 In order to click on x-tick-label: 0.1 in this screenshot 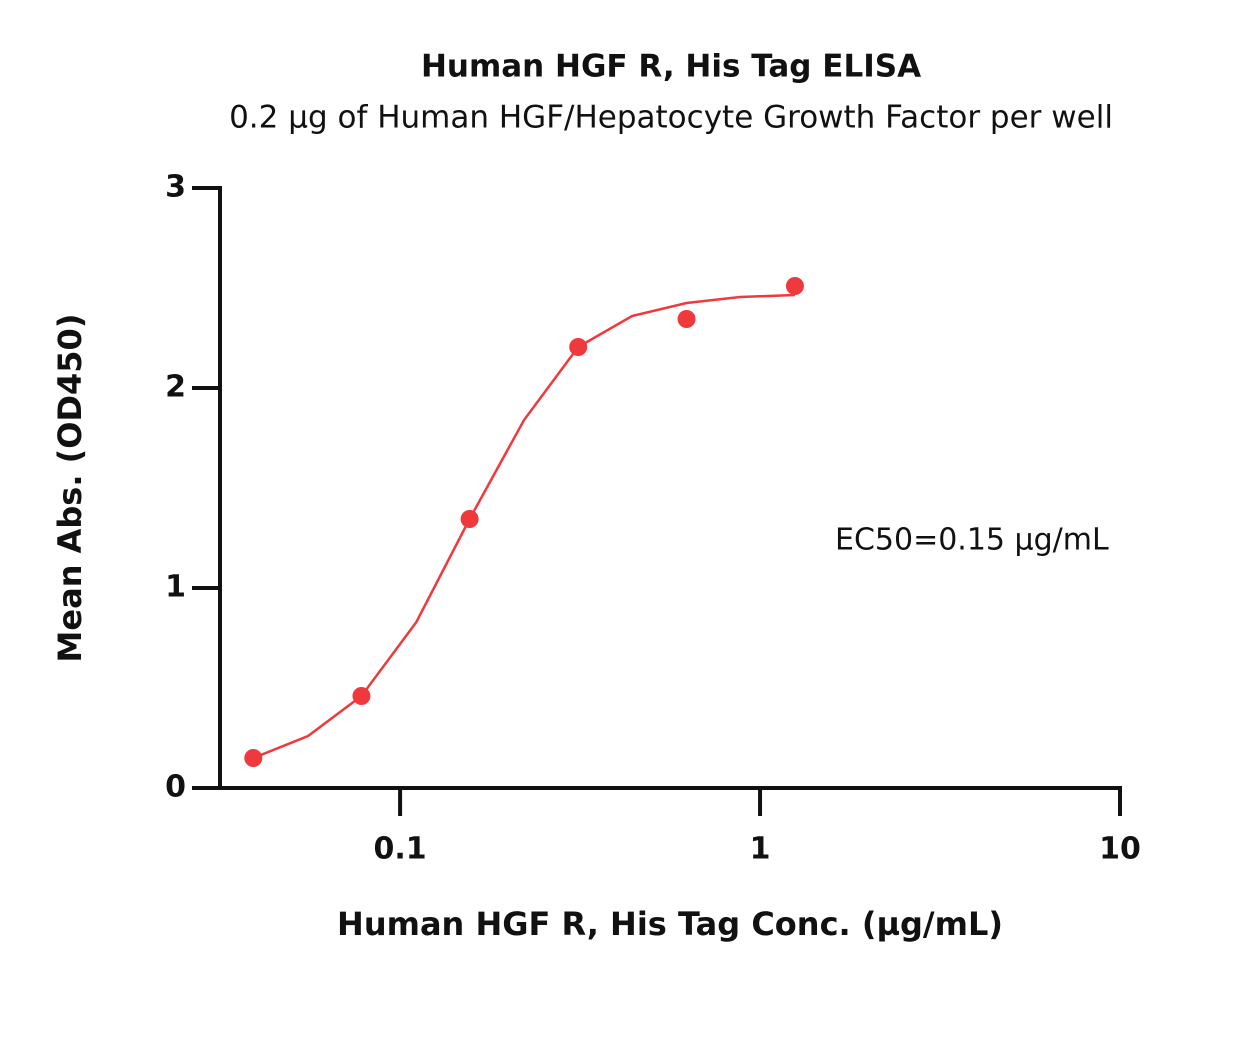, I will do `click(400, 849)`.